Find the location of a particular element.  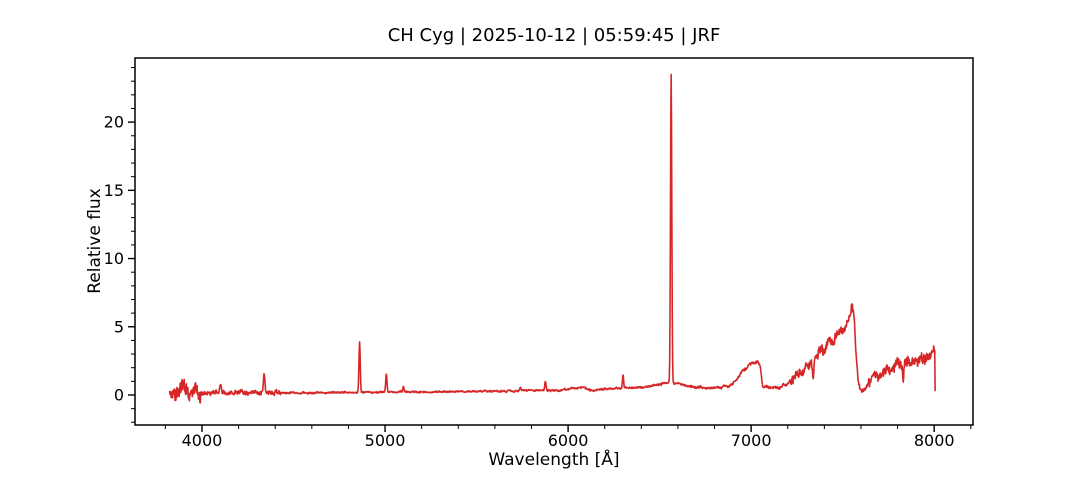

y-tick-label: 0 is located at coordinates (119, 394).